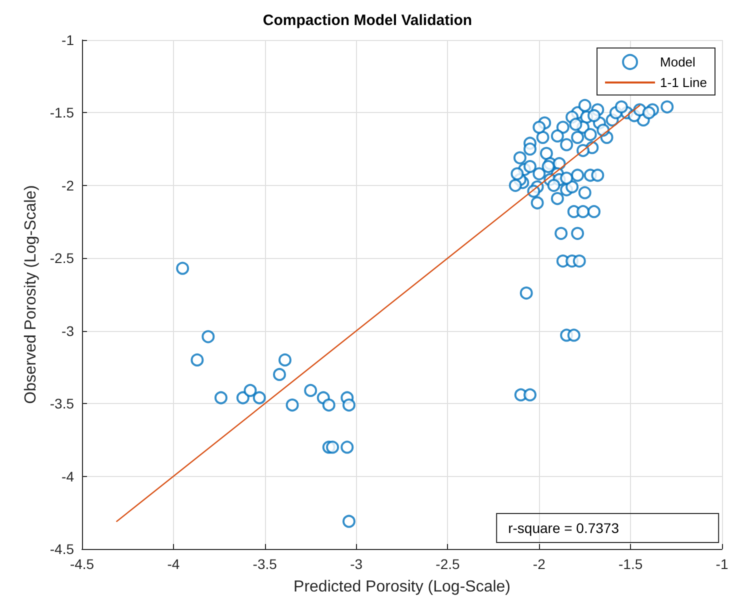 The height and width of the screenshot is (613, 735). I want to click on legend-label: Model, so click(678, 62).